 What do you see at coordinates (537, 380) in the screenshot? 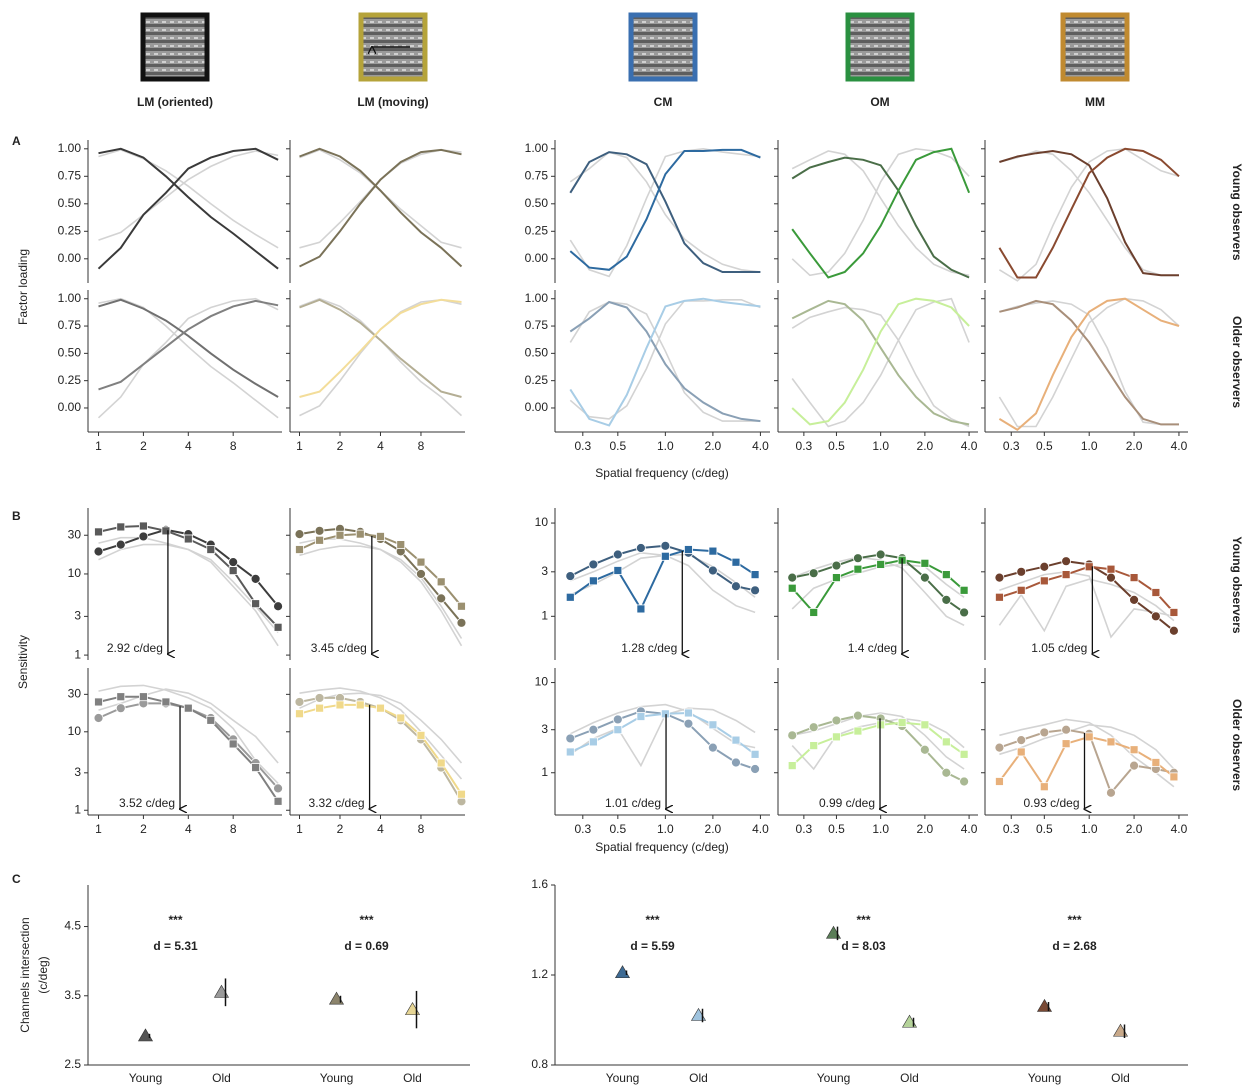
I see `y-tick-label: 0.25` at bounding box center [537, 380].